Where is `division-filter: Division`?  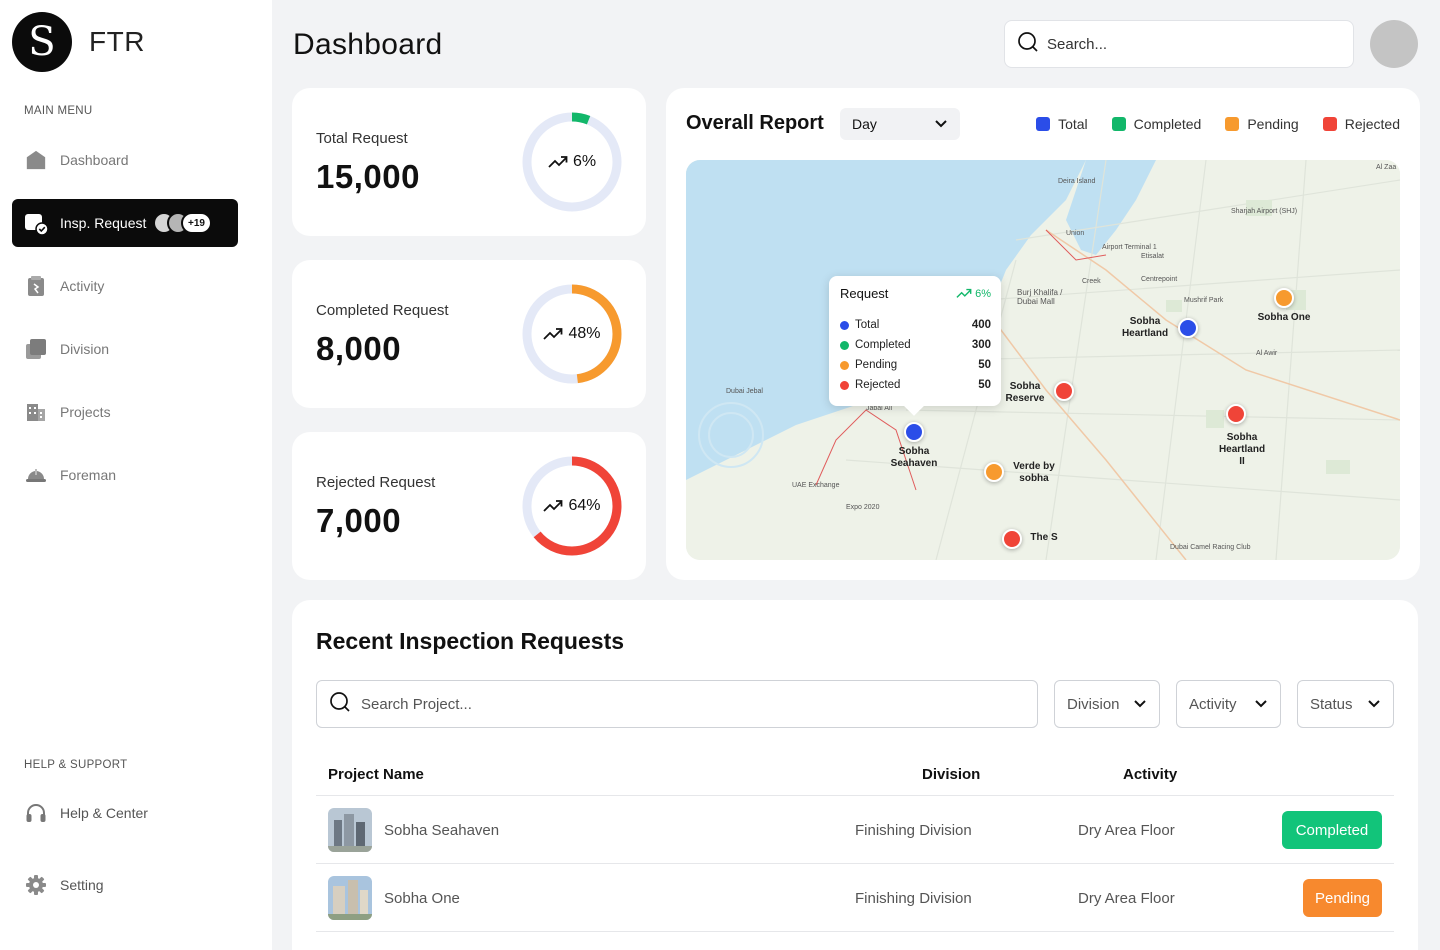
division-filter: Division is located at coordinates (1107, 704).